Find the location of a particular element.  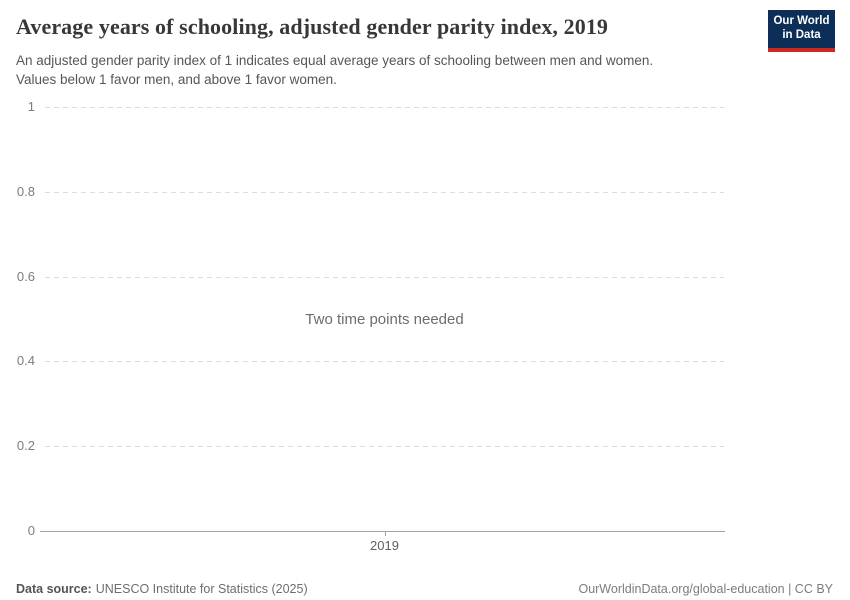

x-tick is located at coordinates (385, 533).